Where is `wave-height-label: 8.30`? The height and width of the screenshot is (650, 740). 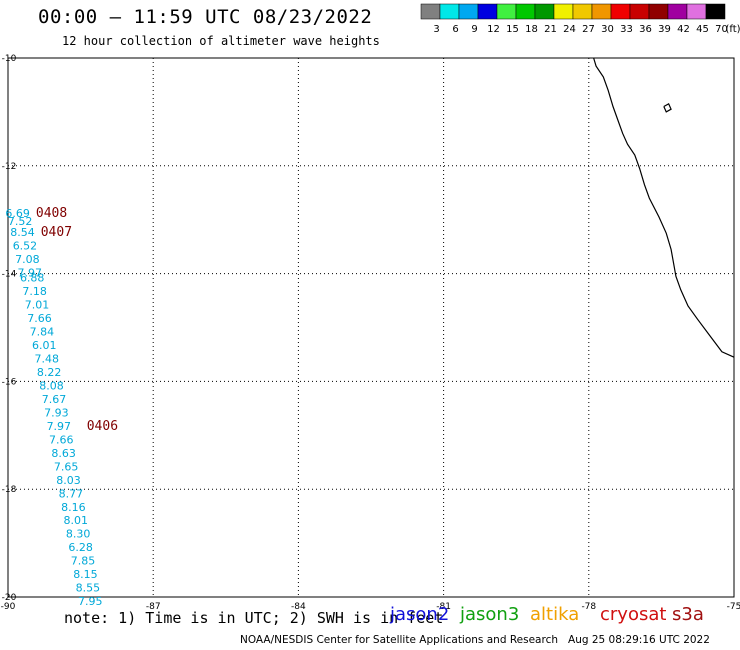
wave-height-label: 8.30 is located at coordinates (78, 534).